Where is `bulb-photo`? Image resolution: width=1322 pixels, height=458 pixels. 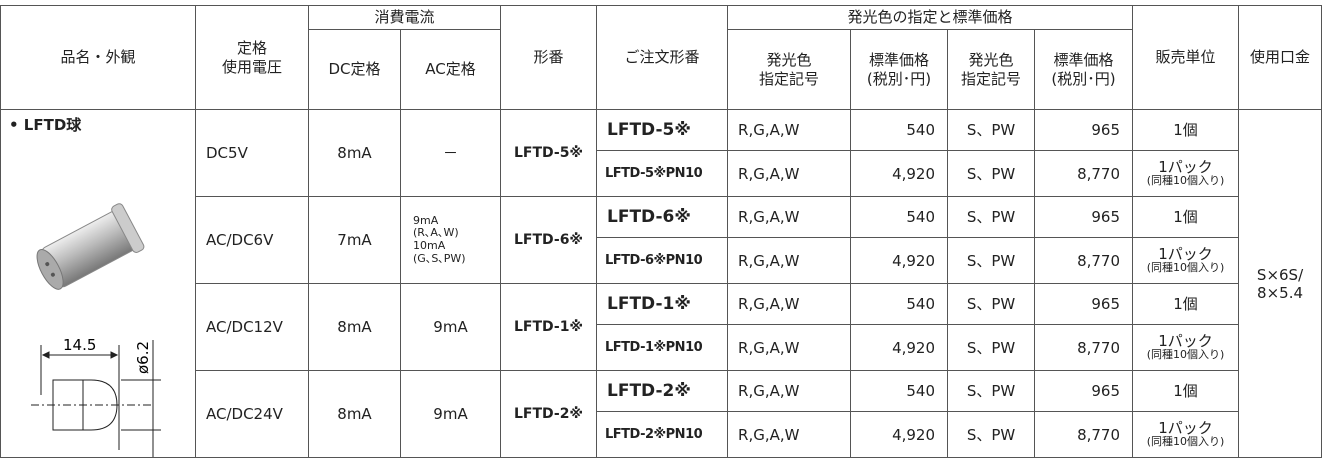
bulb-photo is located at coordinates (90, 246).